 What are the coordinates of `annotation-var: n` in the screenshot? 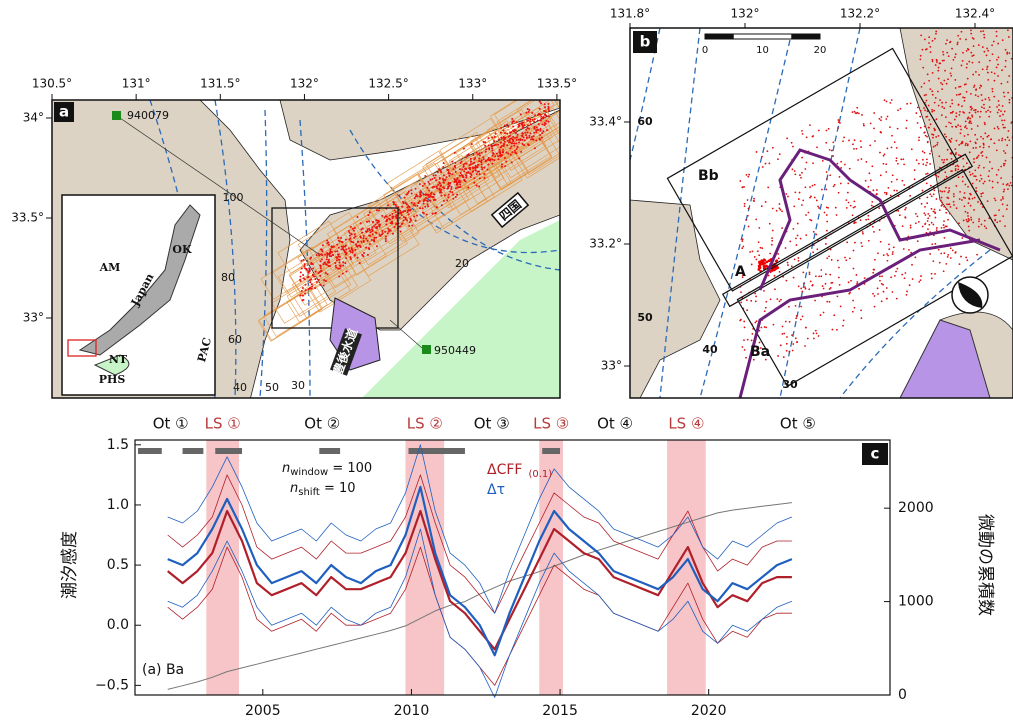 It's located at (294, 488).